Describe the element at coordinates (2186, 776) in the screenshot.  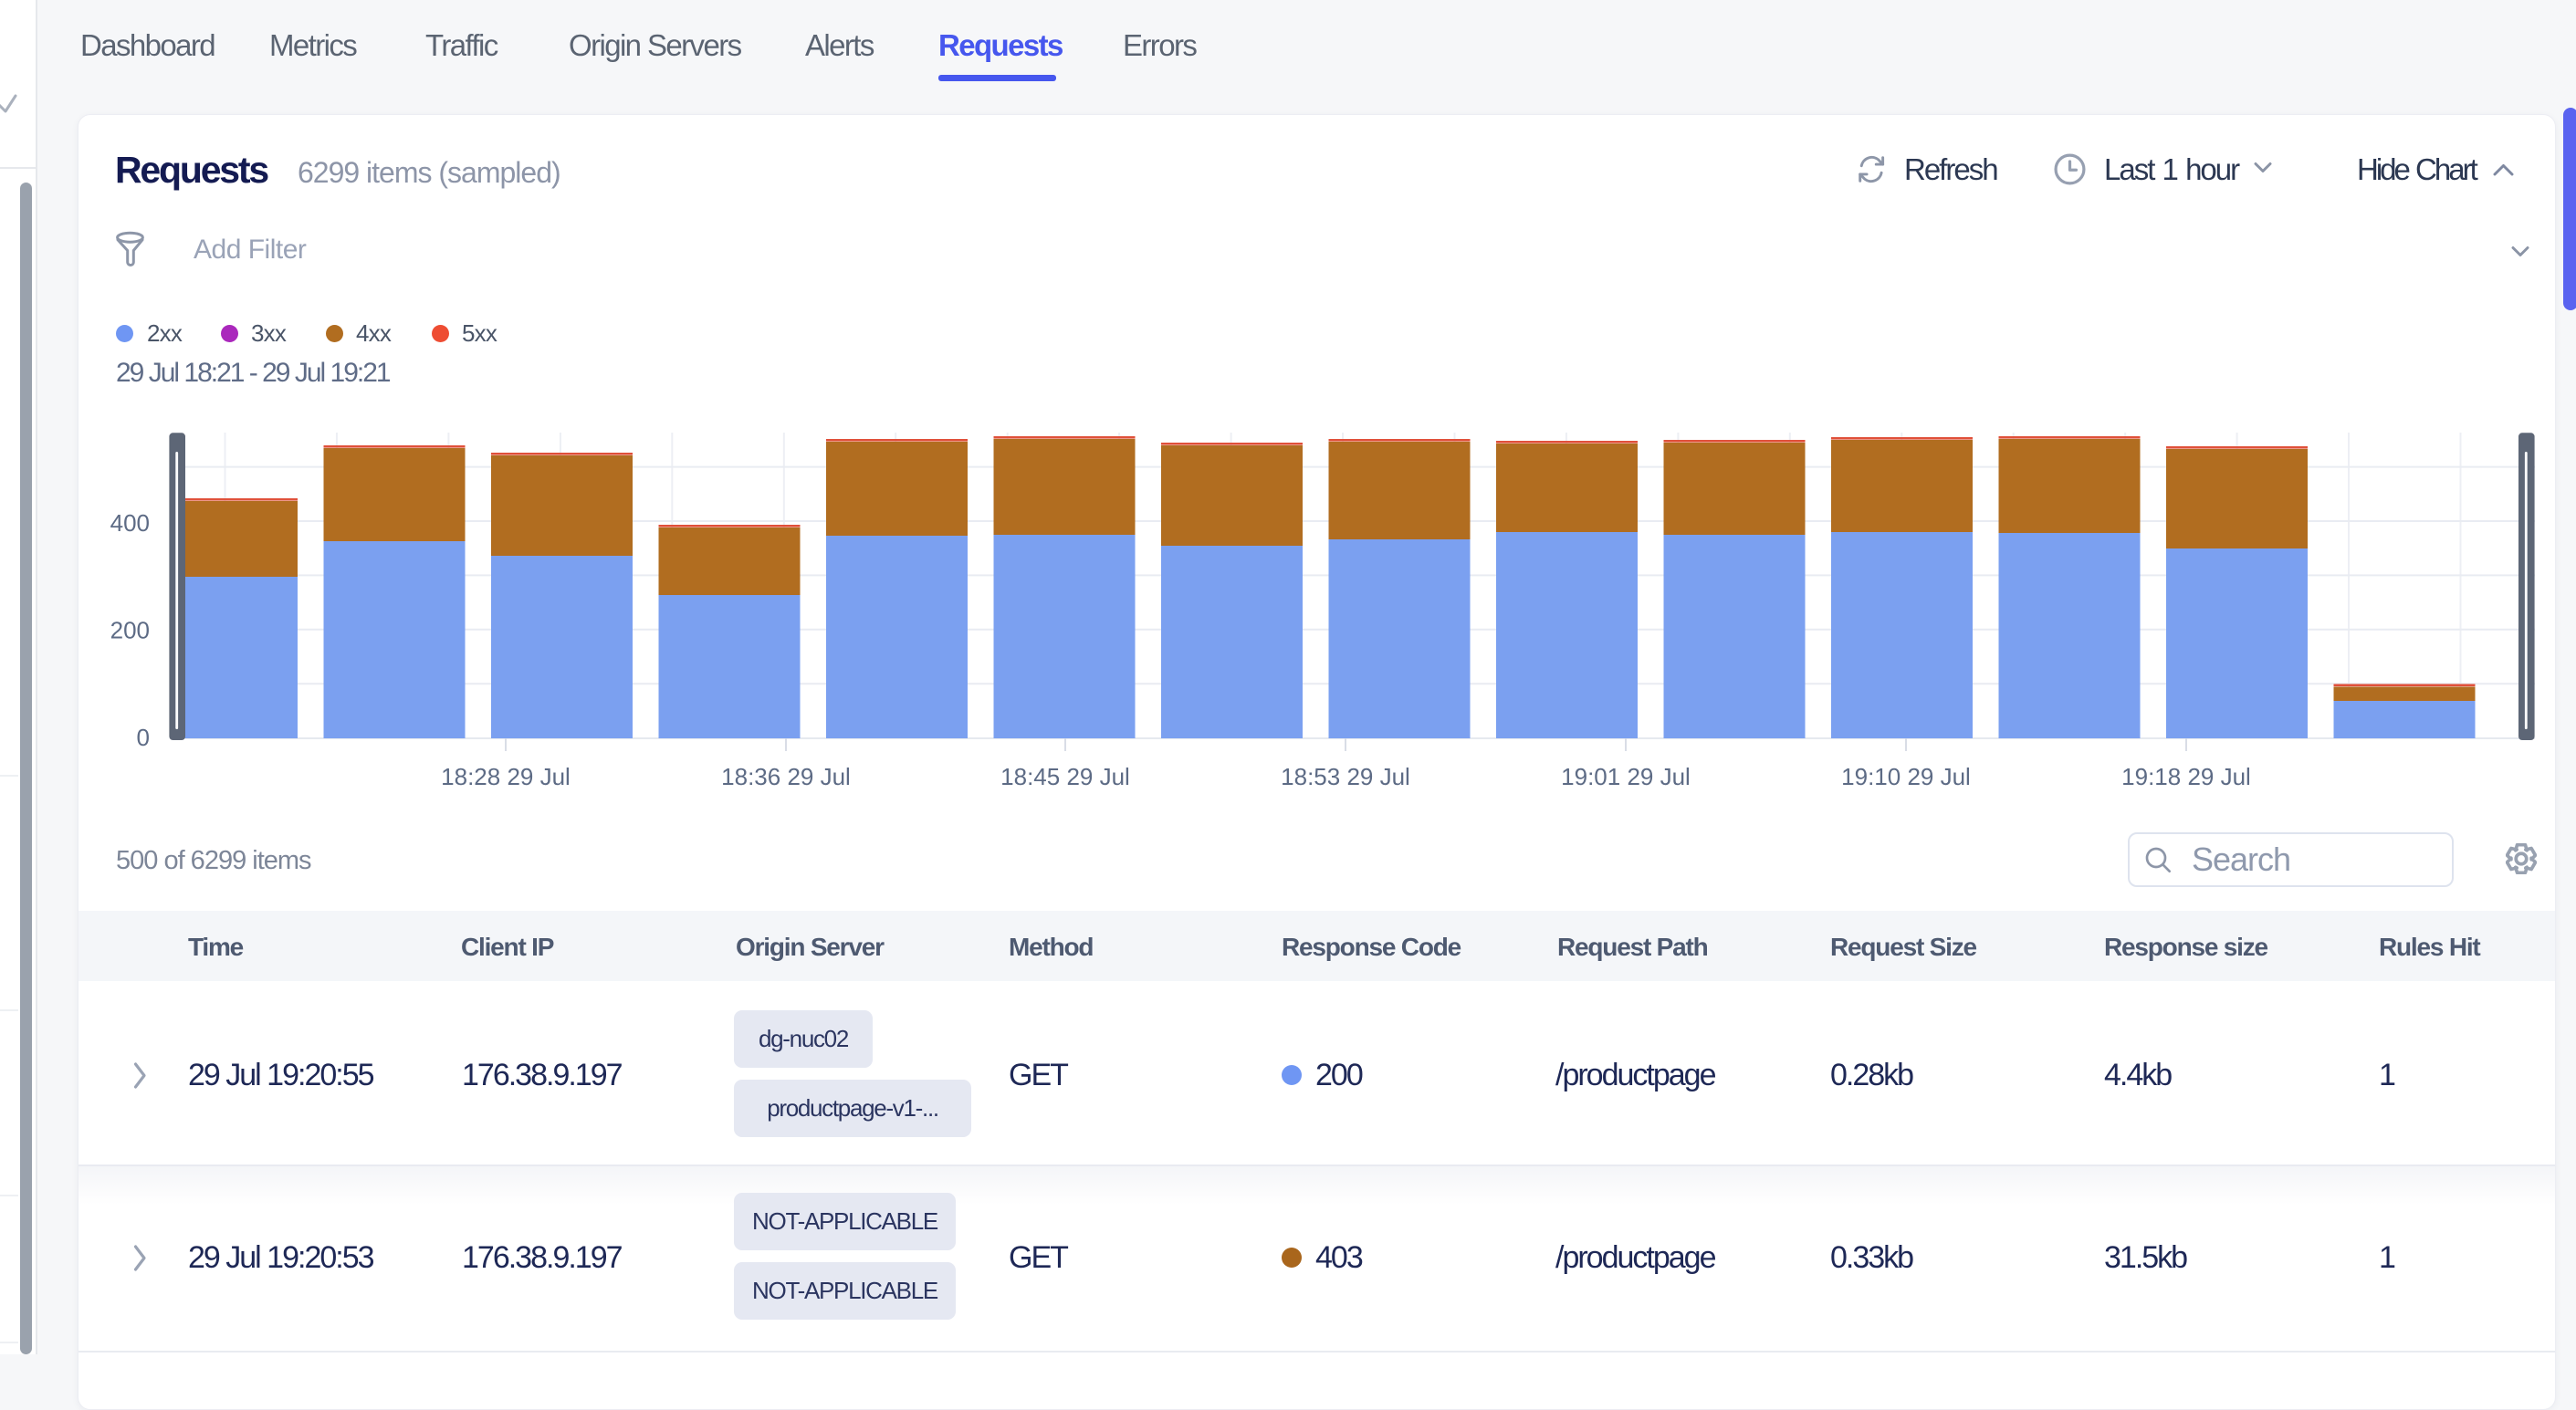
I see `svg-text: 19:18 29 Jul` at that location.